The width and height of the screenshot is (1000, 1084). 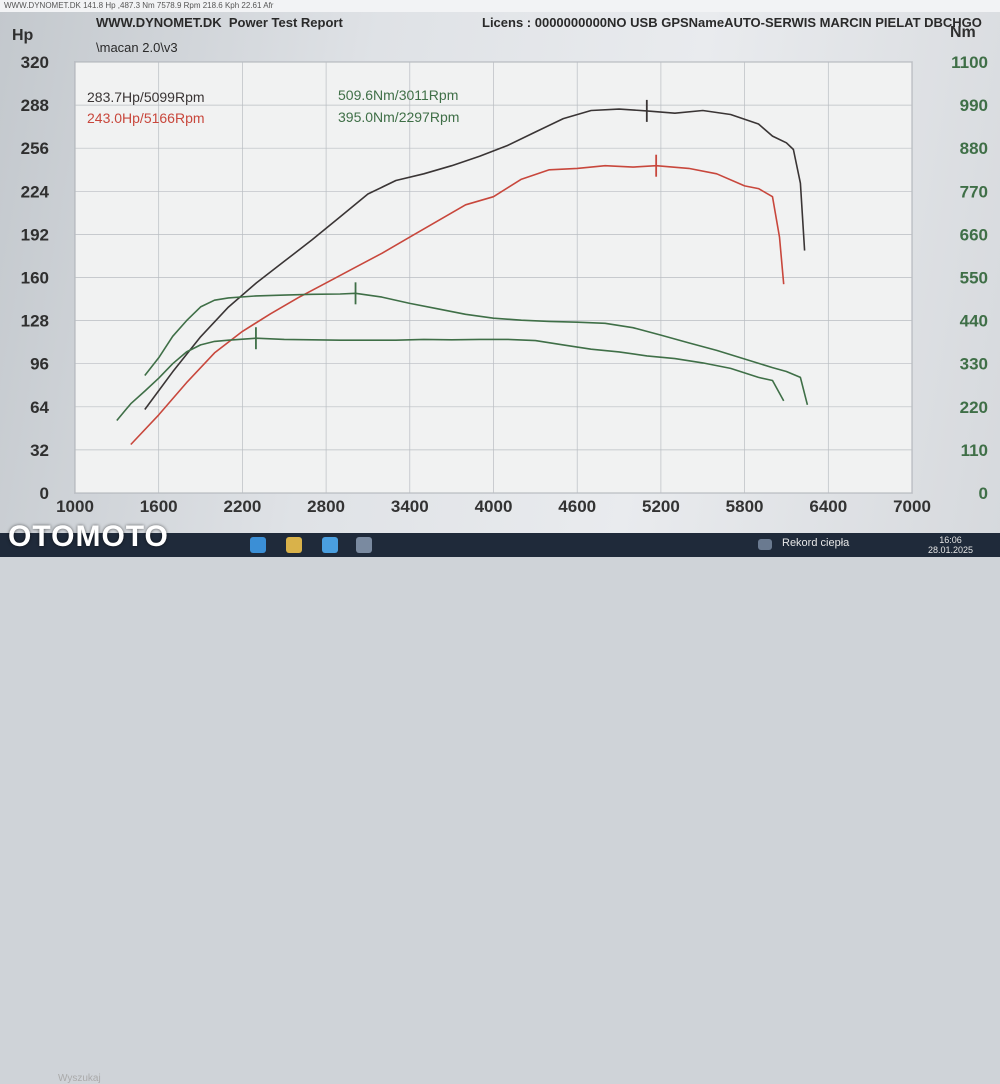 What do you see at coordinates (258, 545) in the screenshot?
I see `edge-icon` at bounding box center [258, 545].